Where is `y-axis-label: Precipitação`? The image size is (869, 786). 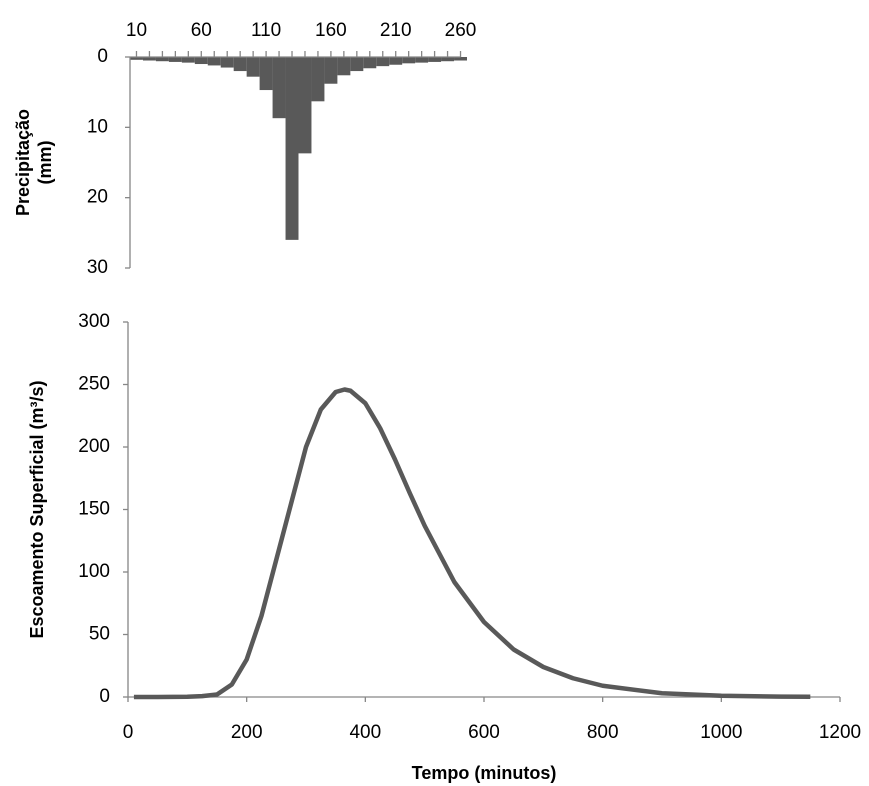
y-axis-label: Precipitação is located at coordinates (23, 162).